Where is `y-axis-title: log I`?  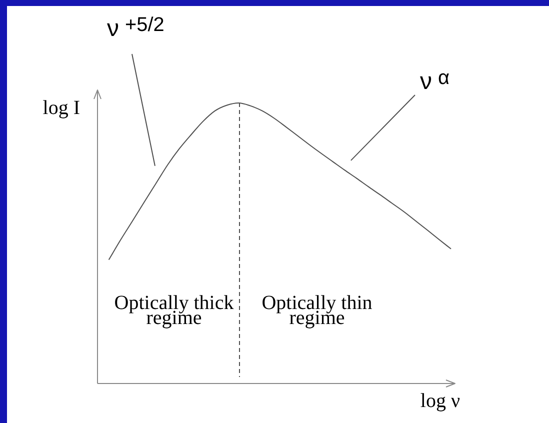 y-axis-title: log I is located at coordinates (61, 108).